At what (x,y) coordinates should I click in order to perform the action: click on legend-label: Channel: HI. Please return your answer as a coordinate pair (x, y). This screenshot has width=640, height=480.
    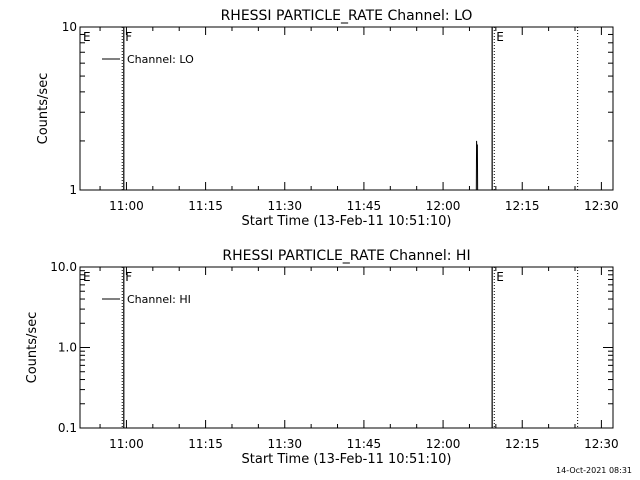
    Looking at the image, I should click on (159, 299).